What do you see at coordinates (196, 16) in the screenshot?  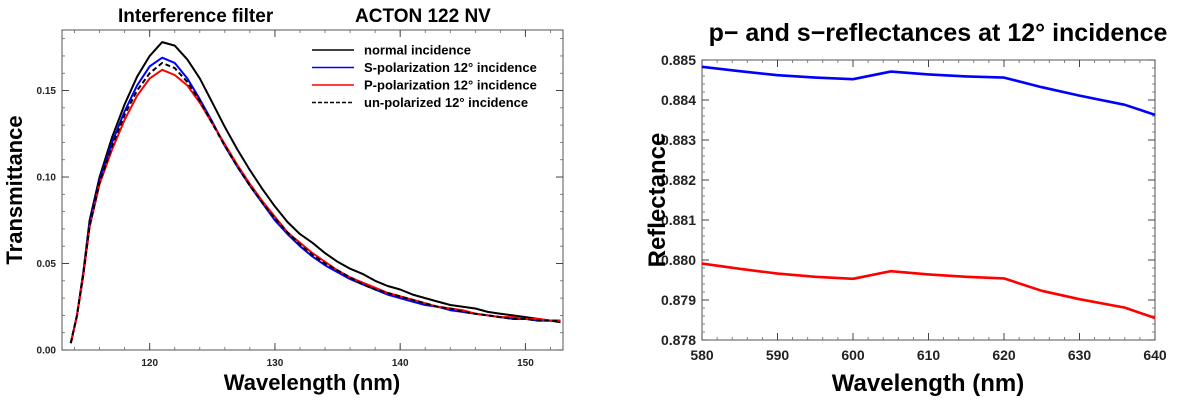 I see `chart-title: Interference filter` at bounding box center [196, 16].